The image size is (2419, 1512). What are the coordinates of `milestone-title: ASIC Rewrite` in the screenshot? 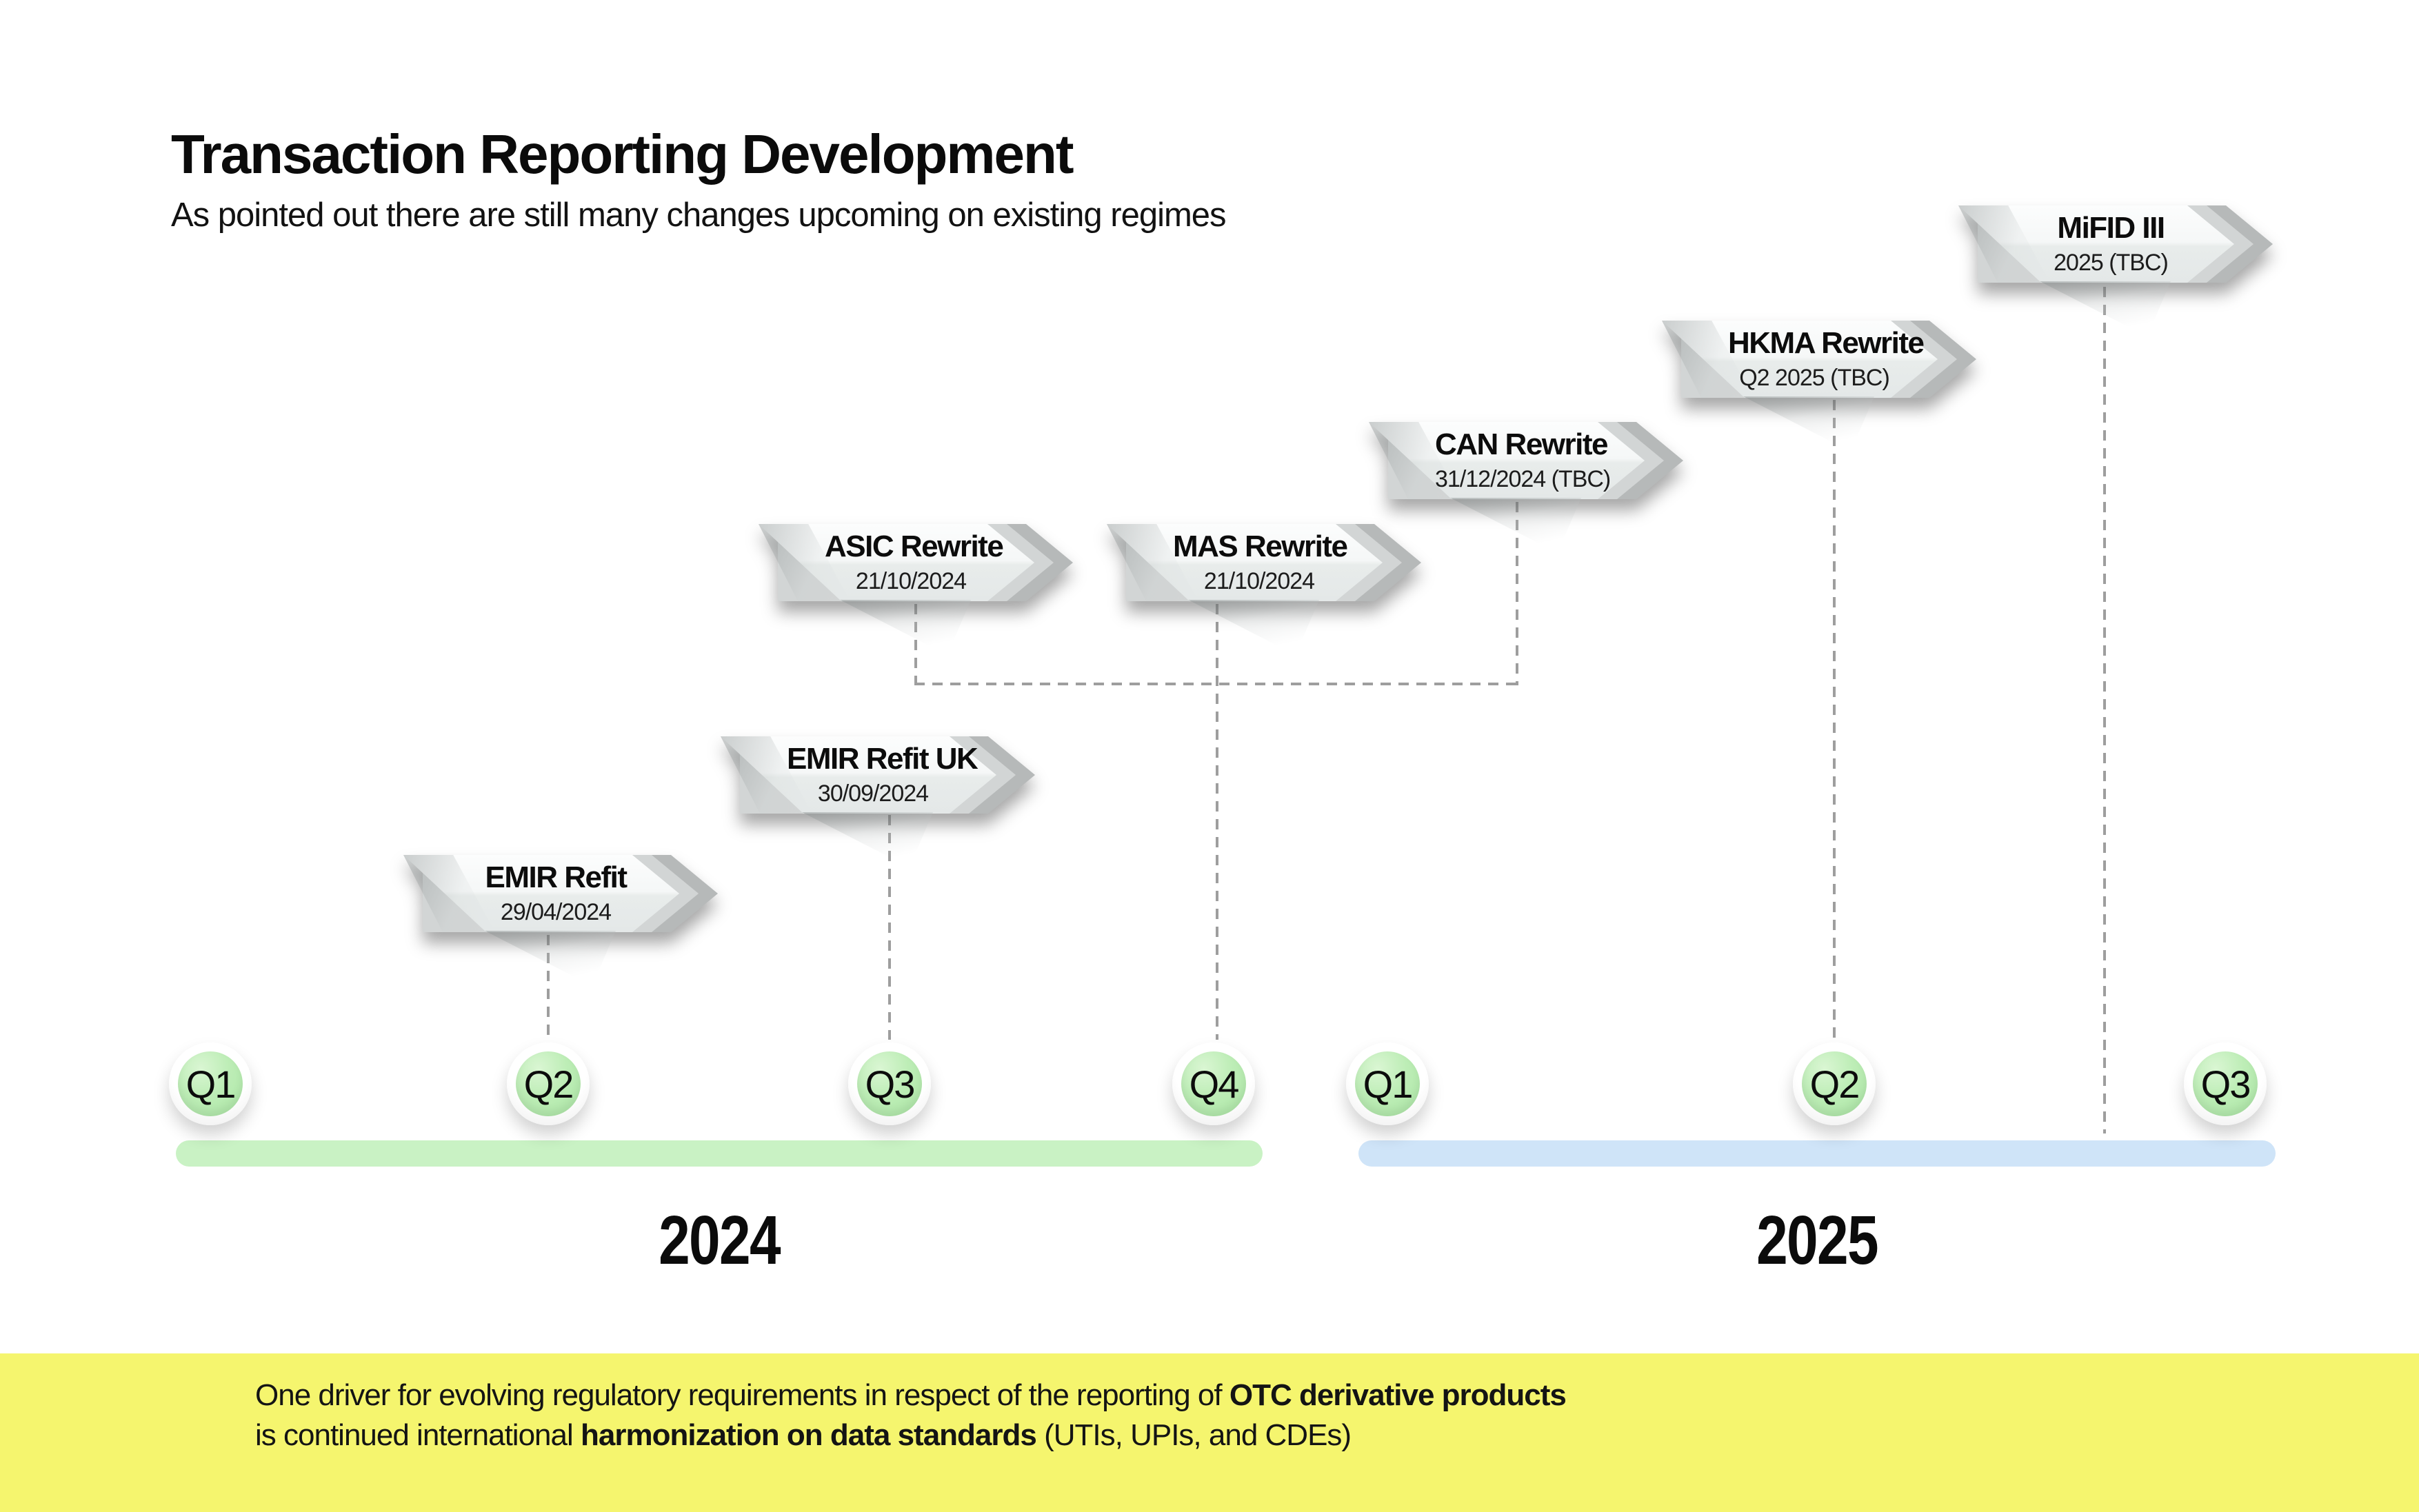 It's located at (914, 546).